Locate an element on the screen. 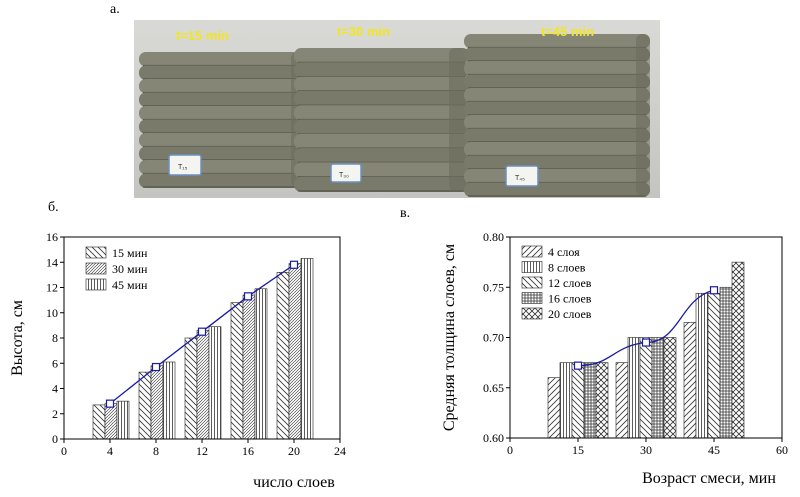 The image size is (800, 497). panel-label-c: в. is located at coordinates (405, 213).